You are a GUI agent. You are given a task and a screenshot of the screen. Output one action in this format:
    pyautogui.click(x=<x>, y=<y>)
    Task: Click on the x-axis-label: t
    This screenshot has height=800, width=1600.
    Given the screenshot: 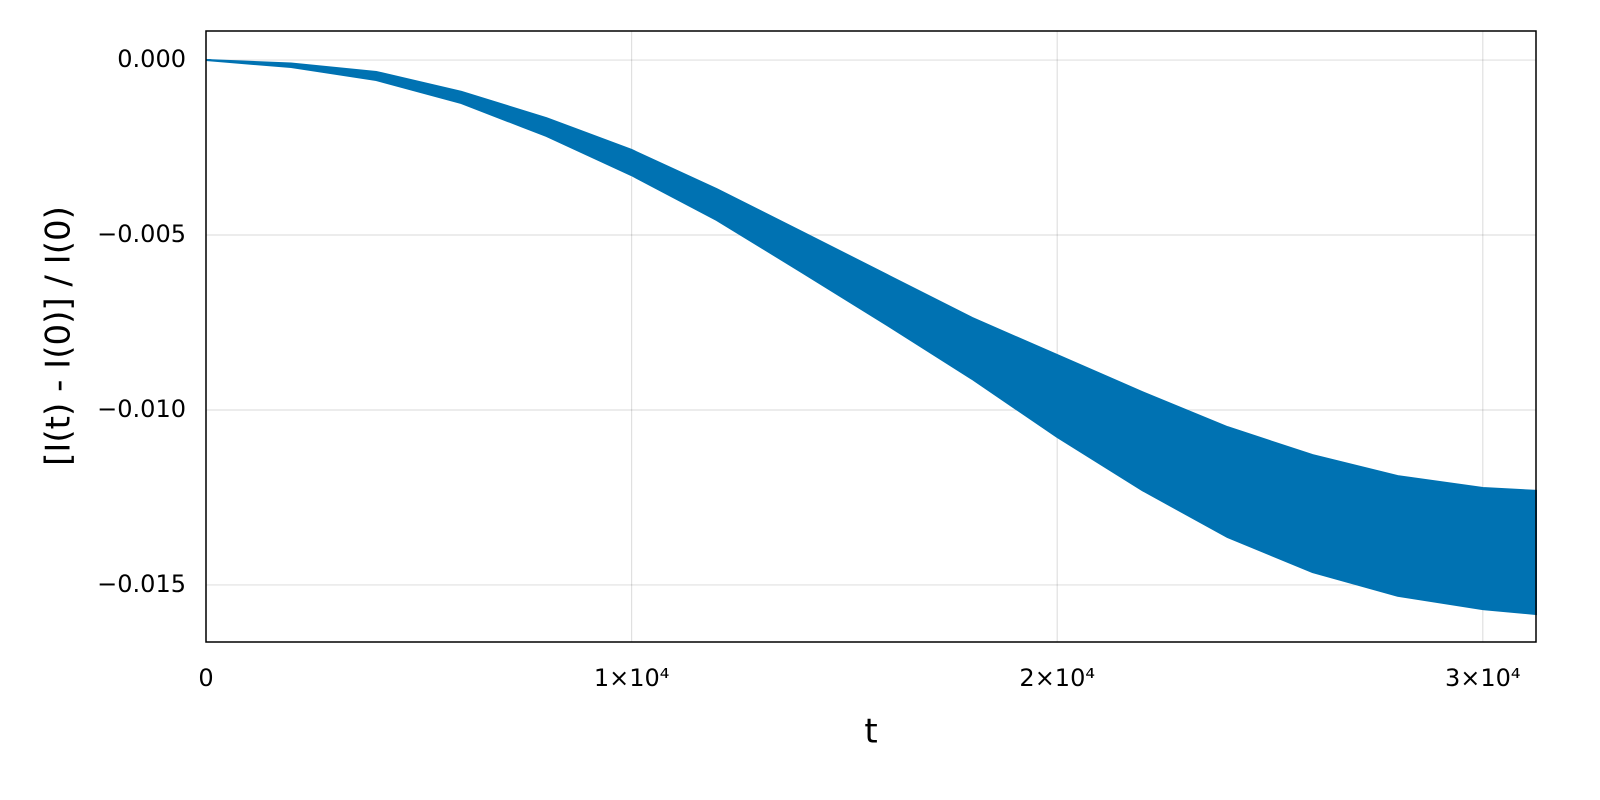 What is the action you would take?
    pyautogui.click(x=870, y=732)
    